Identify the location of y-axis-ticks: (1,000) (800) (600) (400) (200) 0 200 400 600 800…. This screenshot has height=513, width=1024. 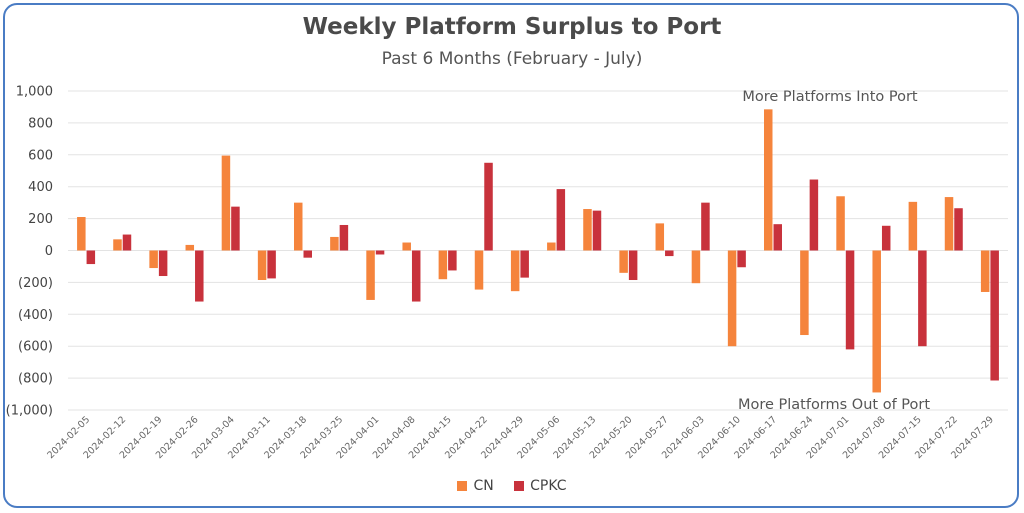
(29, 252).